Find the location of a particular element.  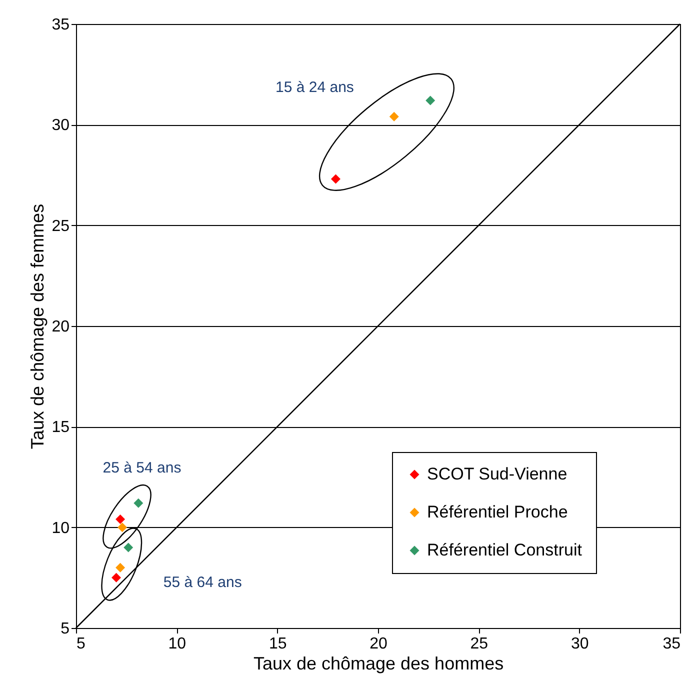

y-axis-title: Taux de chômage des femmes is located at coordinates (38, 327).